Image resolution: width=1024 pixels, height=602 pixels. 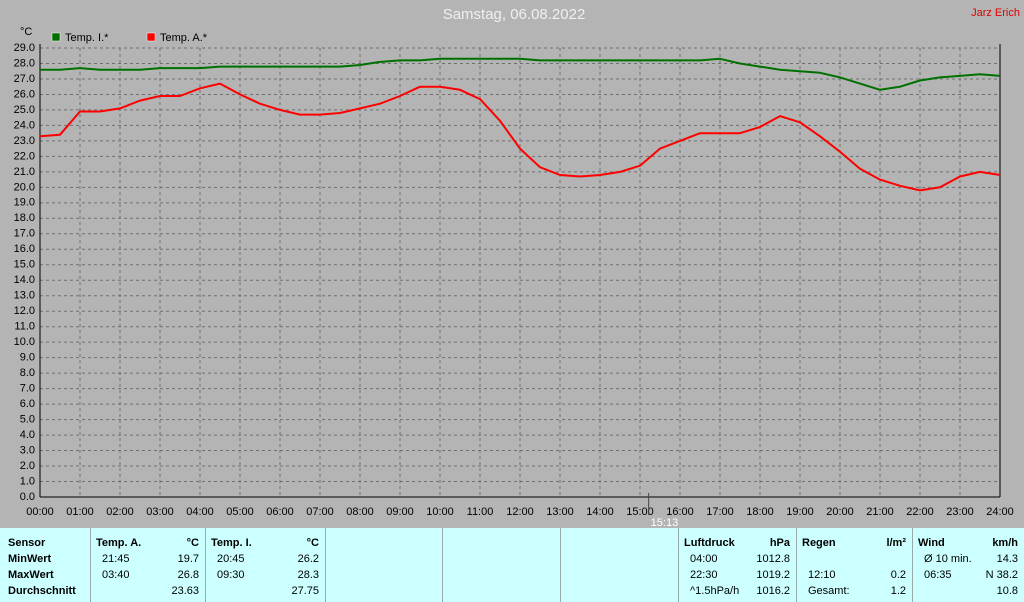 I want to click on legend-label: Temp. A.*, so click(x=184, y=38).